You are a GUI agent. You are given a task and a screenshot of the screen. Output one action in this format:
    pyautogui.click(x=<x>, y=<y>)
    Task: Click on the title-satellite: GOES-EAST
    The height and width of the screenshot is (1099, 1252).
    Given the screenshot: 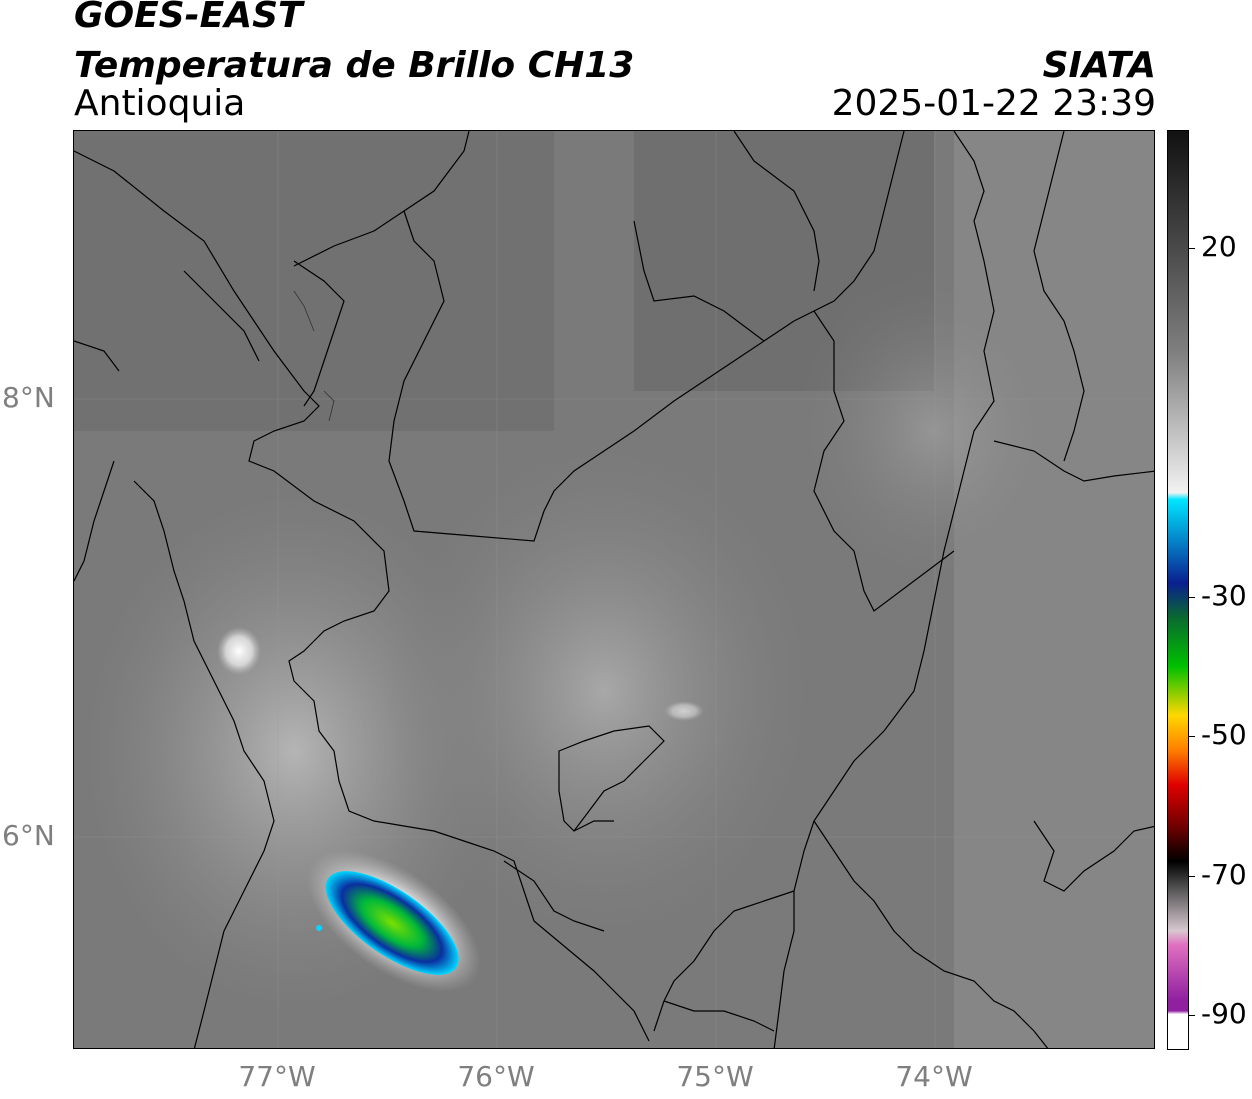 What is the action you would take?
    pyautogui.click(x=188, y=18)
    